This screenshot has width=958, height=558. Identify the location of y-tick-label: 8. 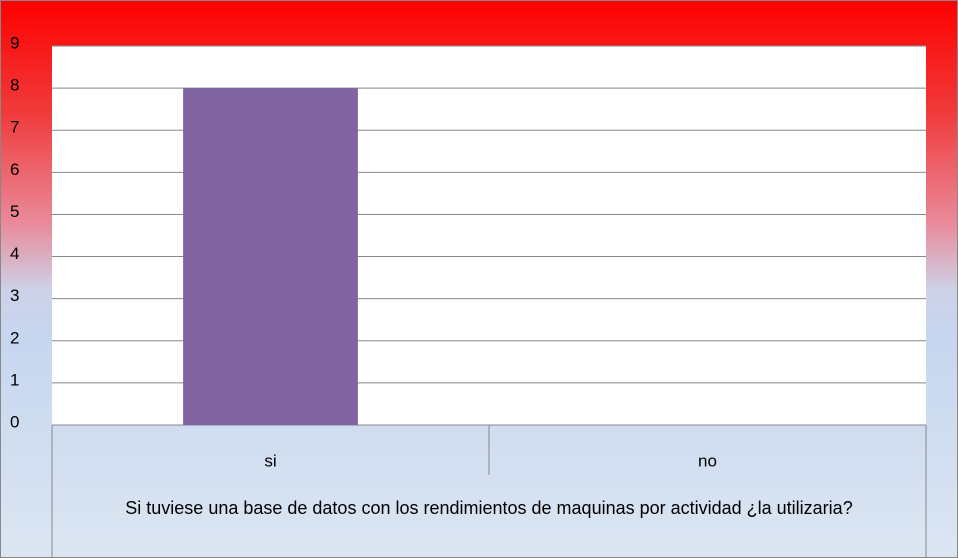
(14, 85).